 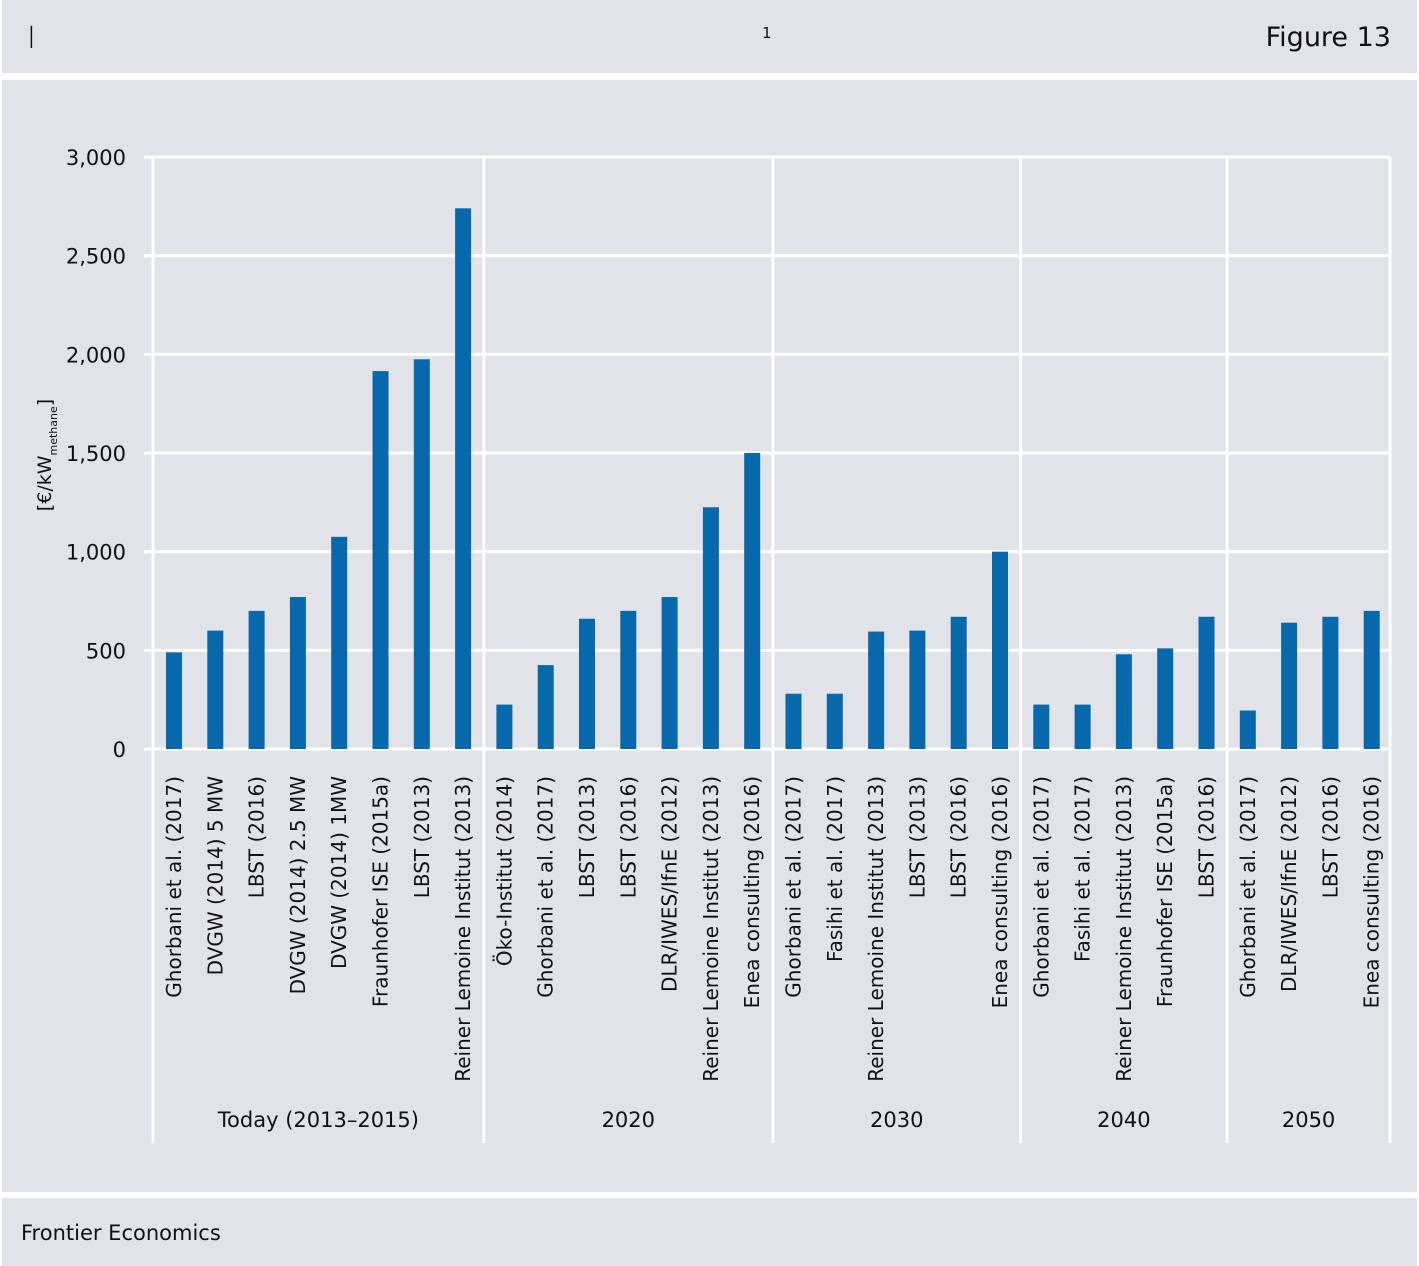 What do you see at coordinates (1123, 1120) in the screenshot?
I see `group-label-3: 2040` at bounding box center [1123, 1120].